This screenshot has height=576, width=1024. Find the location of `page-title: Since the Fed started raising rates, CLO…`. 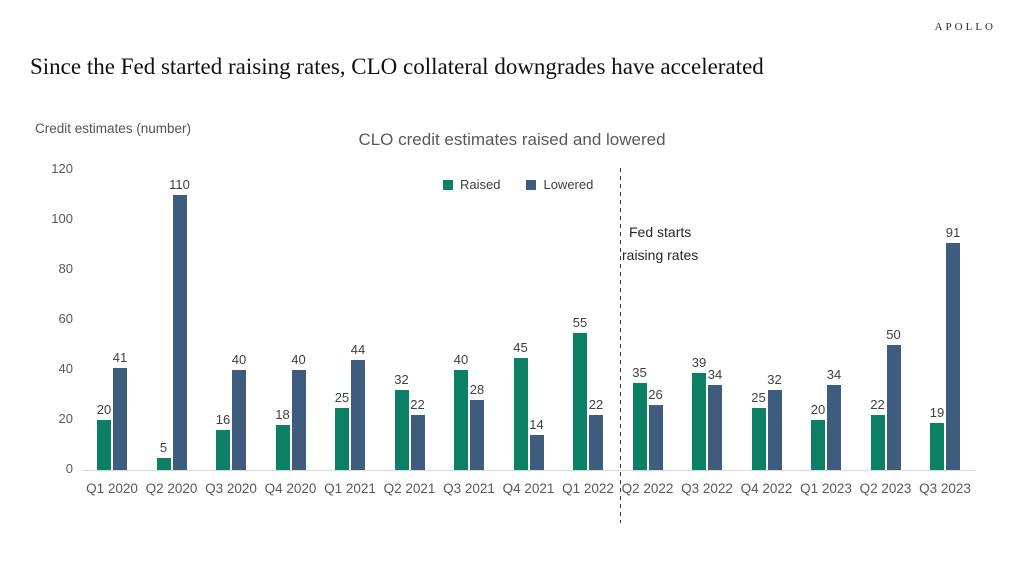

page-title: Since the Fed started raising rates, CLO… is located at coordinates (397, 66).